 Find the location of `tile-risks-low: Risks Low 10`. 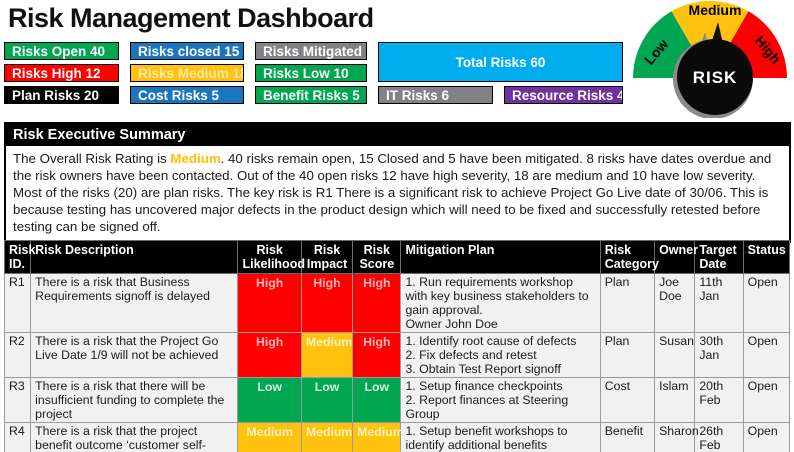

tile-risks-low: Risks Low 10 is located at coordinates (311, 73).